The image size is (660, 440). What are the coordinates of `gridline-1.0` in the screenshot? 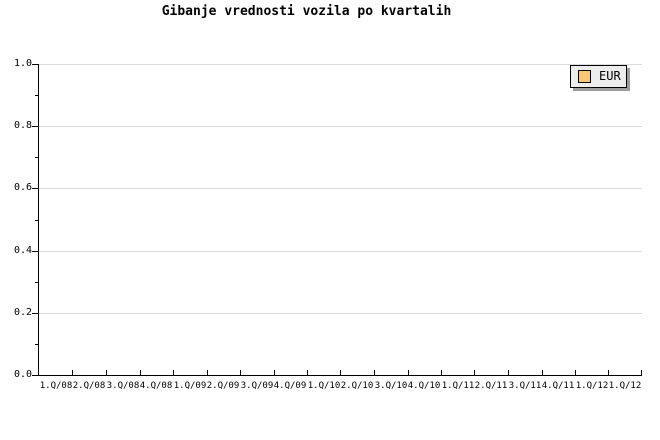 It's located at (340, 64).